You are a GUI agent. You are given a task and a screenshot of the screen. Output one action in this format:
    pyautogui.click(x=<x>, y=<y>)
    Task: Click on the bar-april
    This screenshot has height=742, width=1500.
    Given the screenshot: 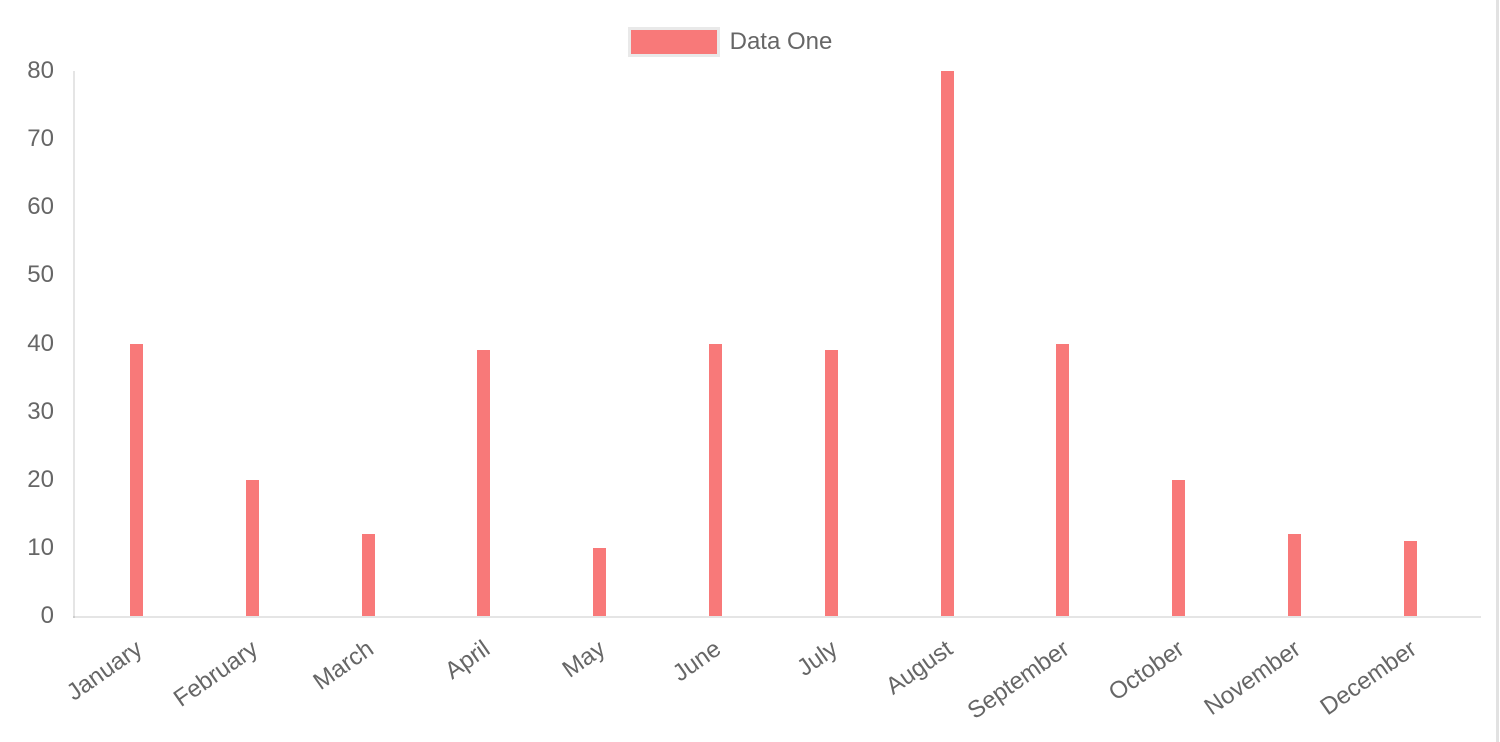 What is the action you would take?
    pyautogui.click(x=484, y=483)
    